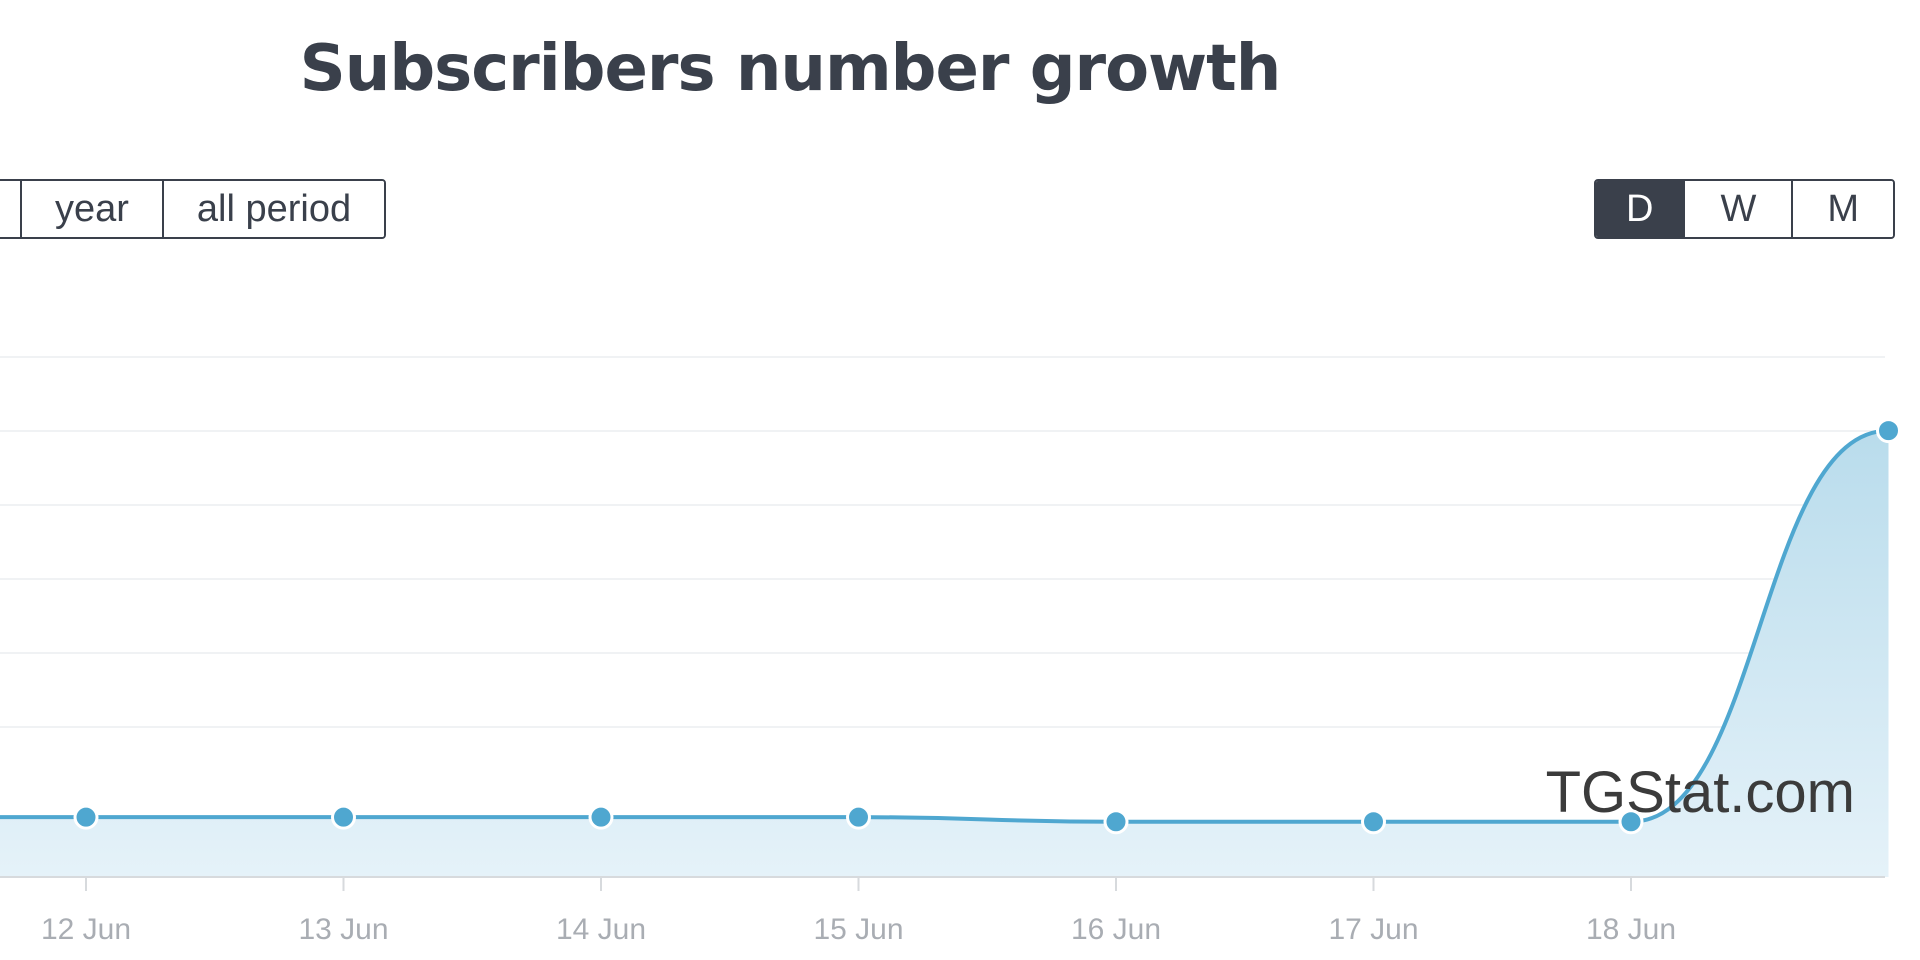 The width and height of the screenshot is (1920, 960). Describe the element at coordinates (93, 209) in the screenshot. I see `period-button-year: year` at that location.